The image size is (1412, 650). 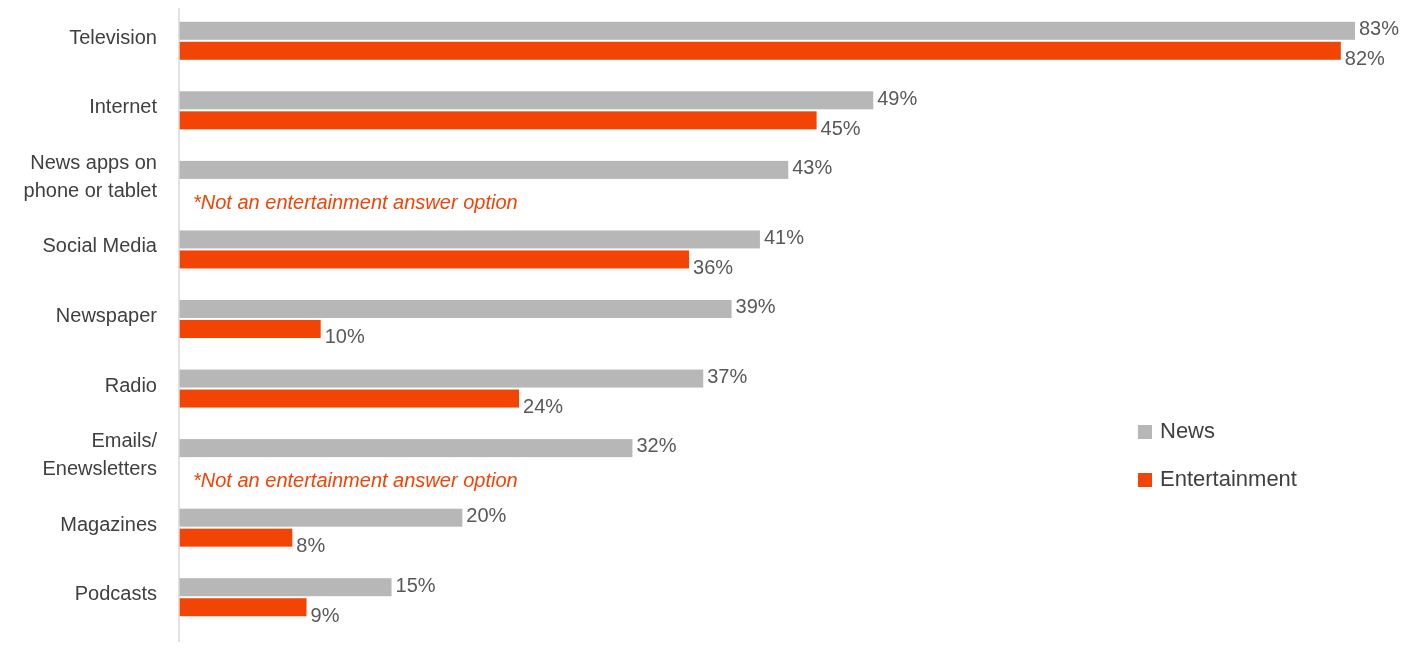 What do you see at coordinates (325, 614) in the screenshot?
I see `data-label: 9%` at bounding box center [325, 614].